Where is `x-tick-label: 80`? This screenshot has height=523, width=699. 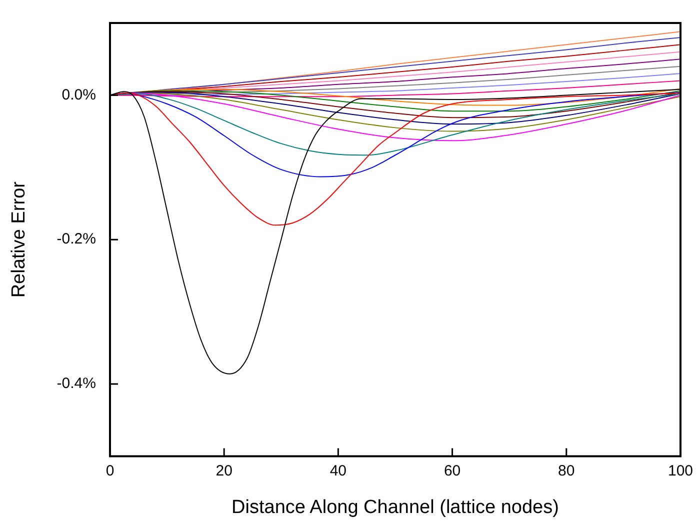
x-tick-label: 80 is located at coordinates (566, 471).